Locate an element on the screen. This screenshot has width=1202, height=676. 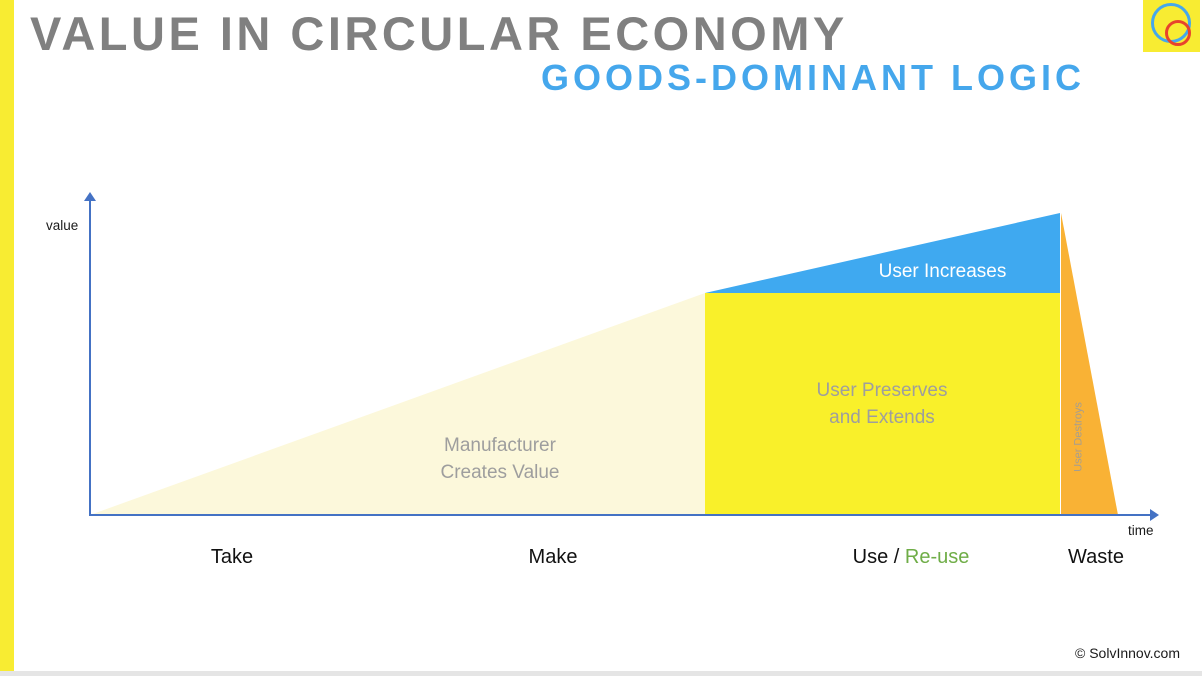
phase-label-reuse-part: Re-use is located at coordinates (937, 557).